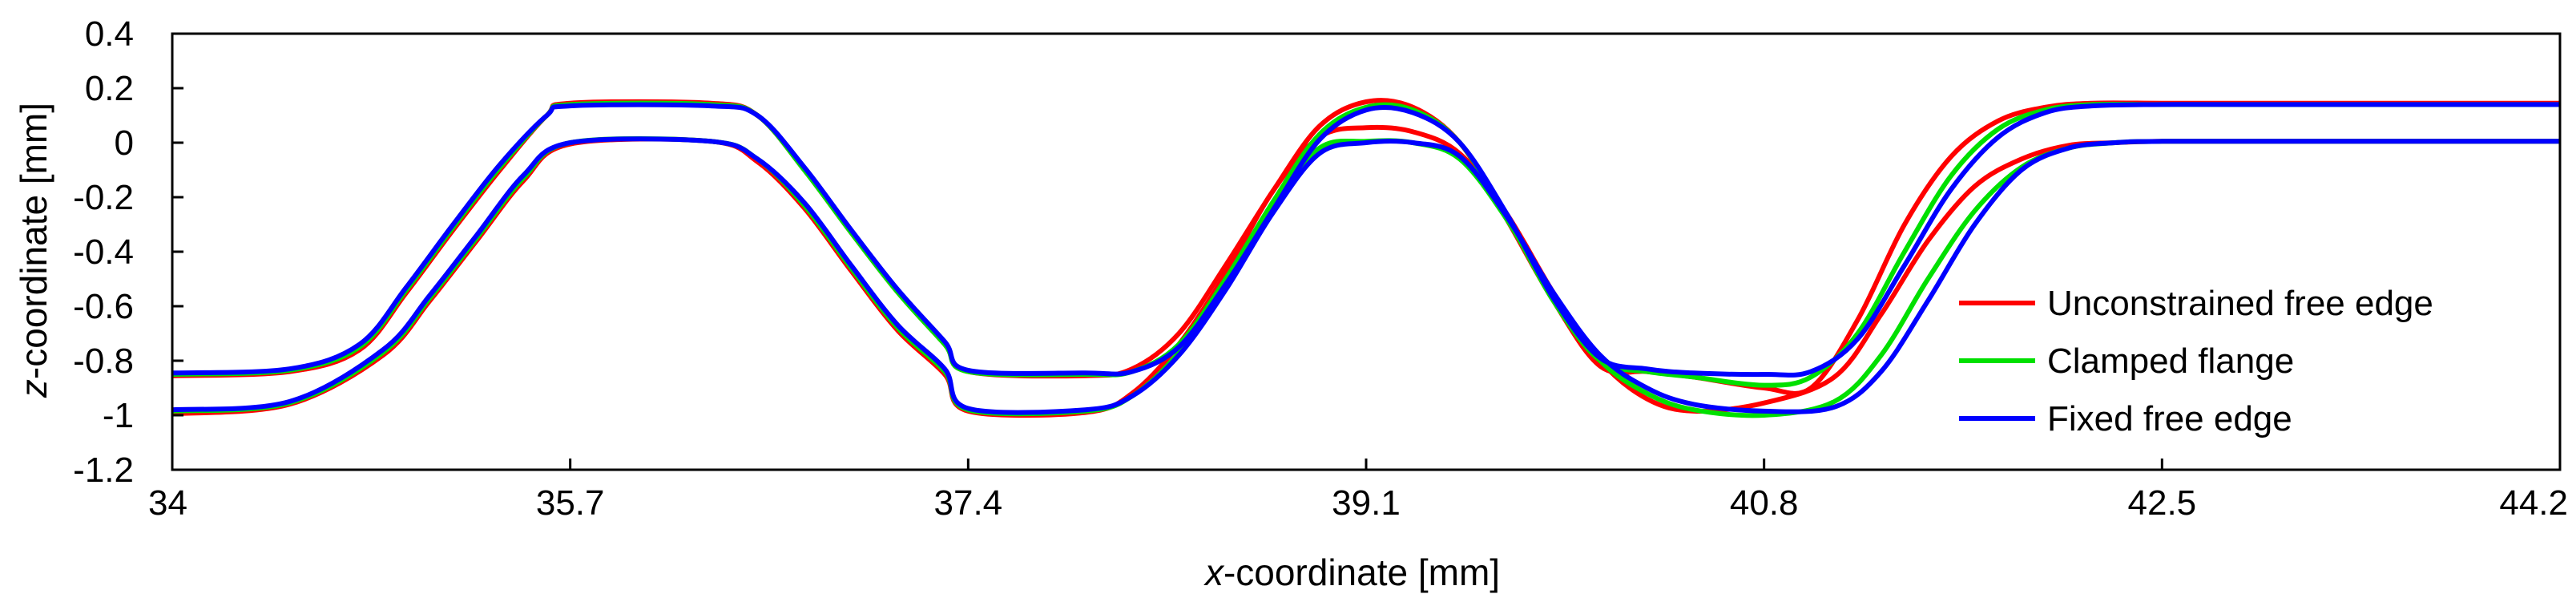  What do you see at coordinates (103, 252) in the screenshot?
I see `y-tick-label: -0.4` at bounding box center [103, 252].